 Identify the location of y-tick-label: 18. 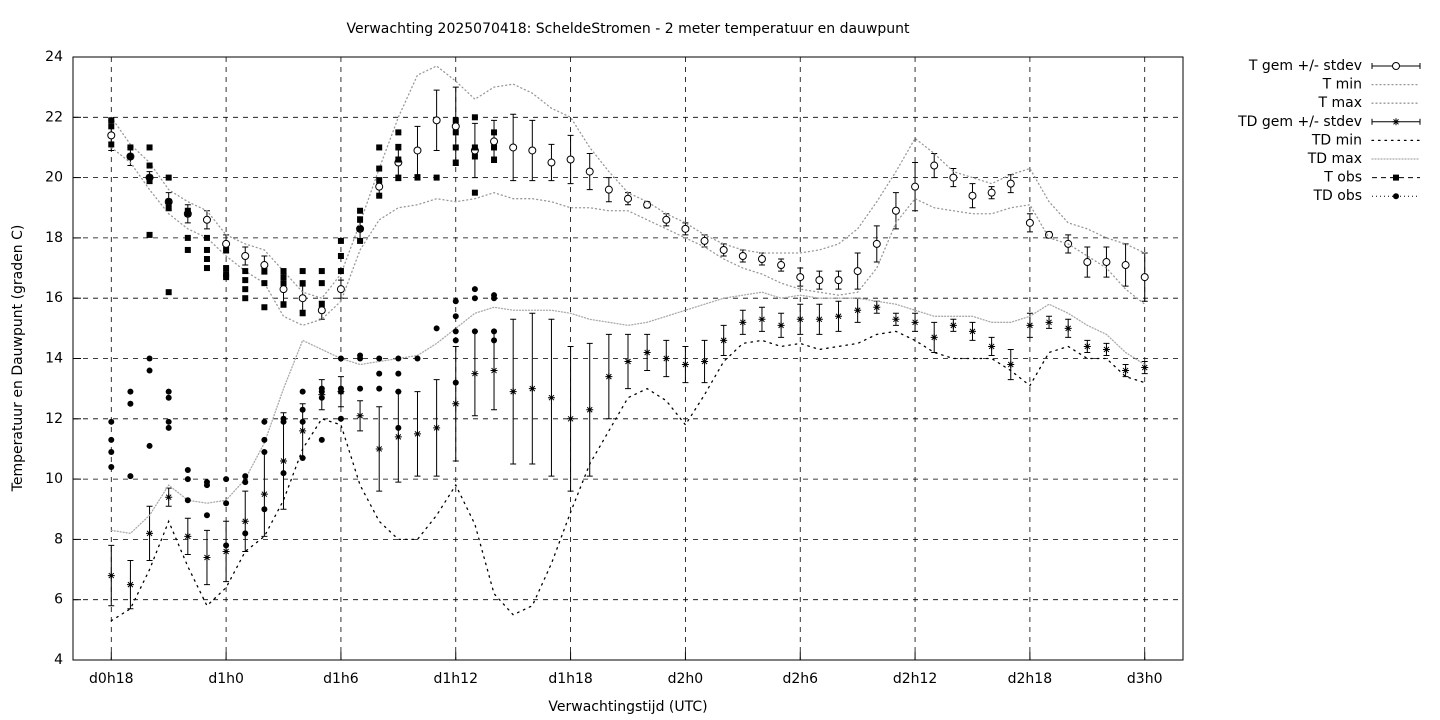
(54, 238).